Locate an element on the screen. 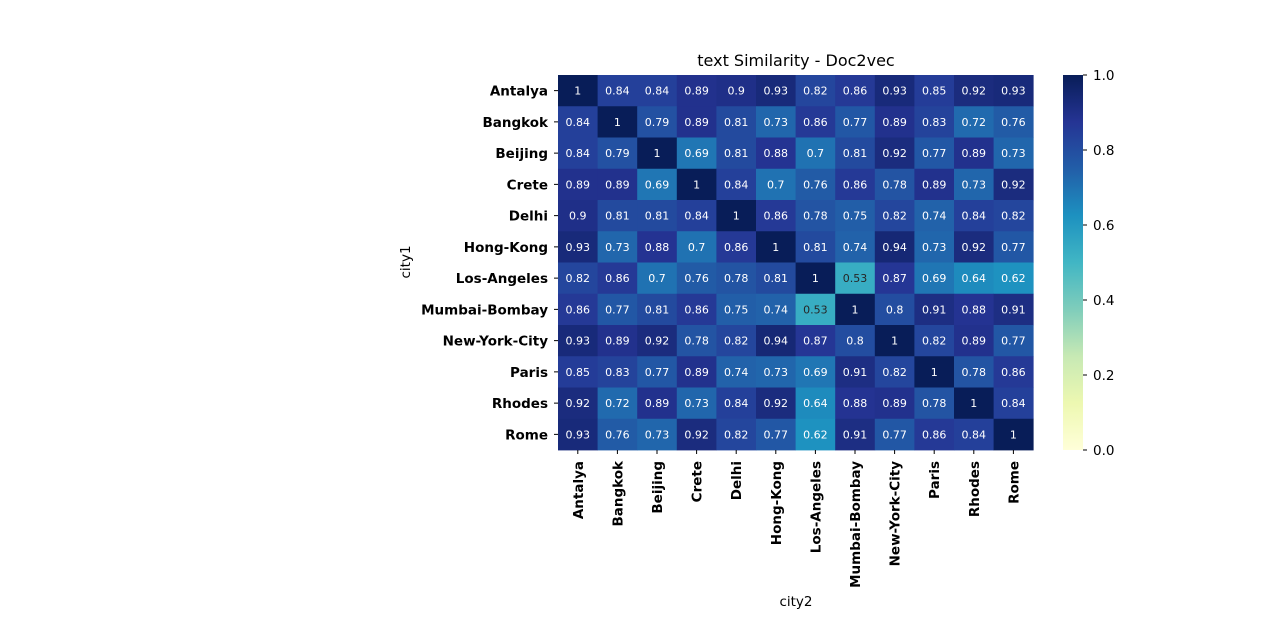  heatmap-cell-label: 0.53 is located at coordinates (815, 309).